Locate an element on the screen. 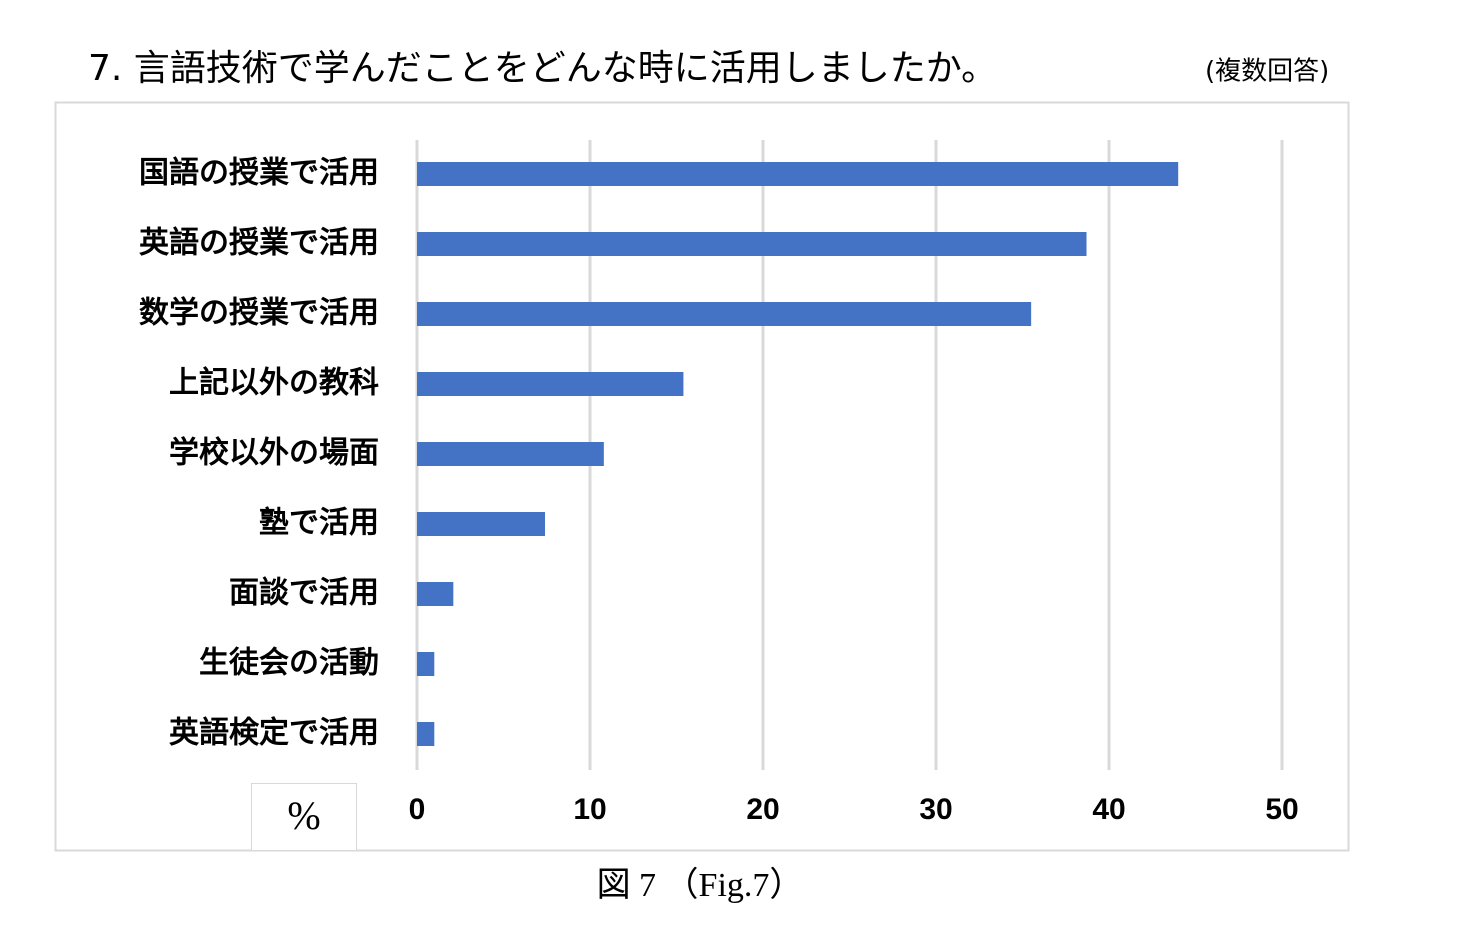 The height and width of the screenshot is (930, 1459). x-tick-label: 20 is located at coordinates (762, 809).